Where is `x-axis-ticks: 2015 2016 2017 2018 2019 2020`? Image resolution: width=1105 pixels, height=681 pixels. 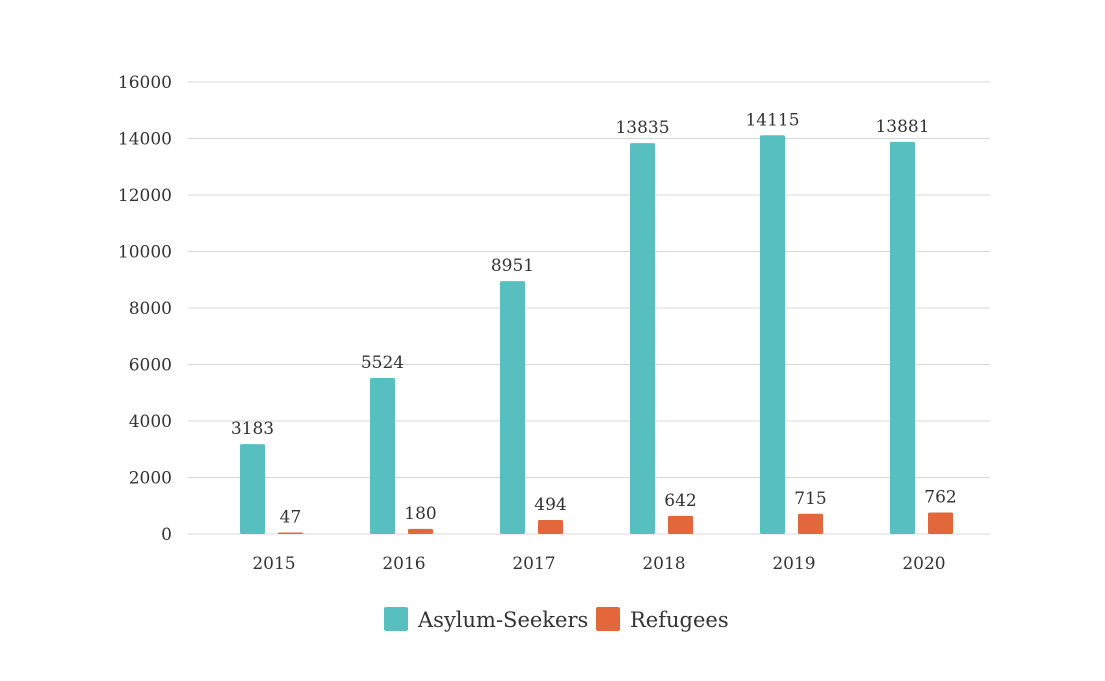 x-axis-ticks: 2015 2016 2017 2018 2019 2020 is located at coordinates (598, 564).